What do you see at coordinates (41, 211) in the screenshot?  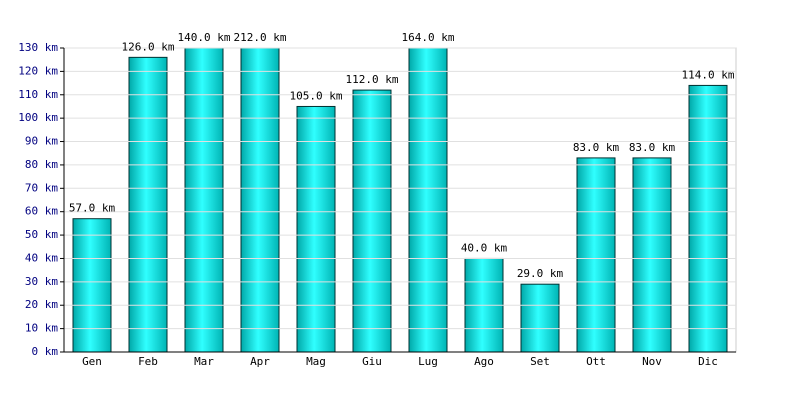 I see `y-tick-label: 60 km` at bounding box center [41, 211].